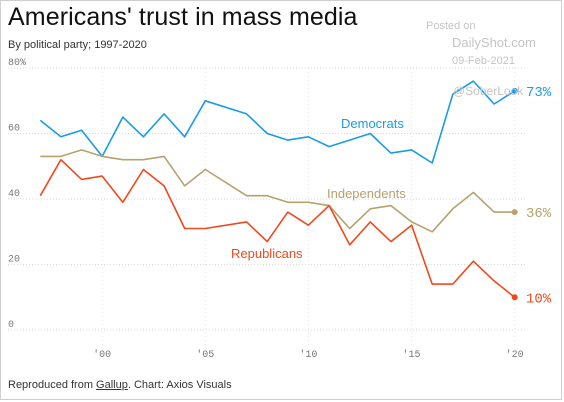 This screenshot has height=402, width=564. I want to click on watermark-posted: Posted on, so click(451, 26).